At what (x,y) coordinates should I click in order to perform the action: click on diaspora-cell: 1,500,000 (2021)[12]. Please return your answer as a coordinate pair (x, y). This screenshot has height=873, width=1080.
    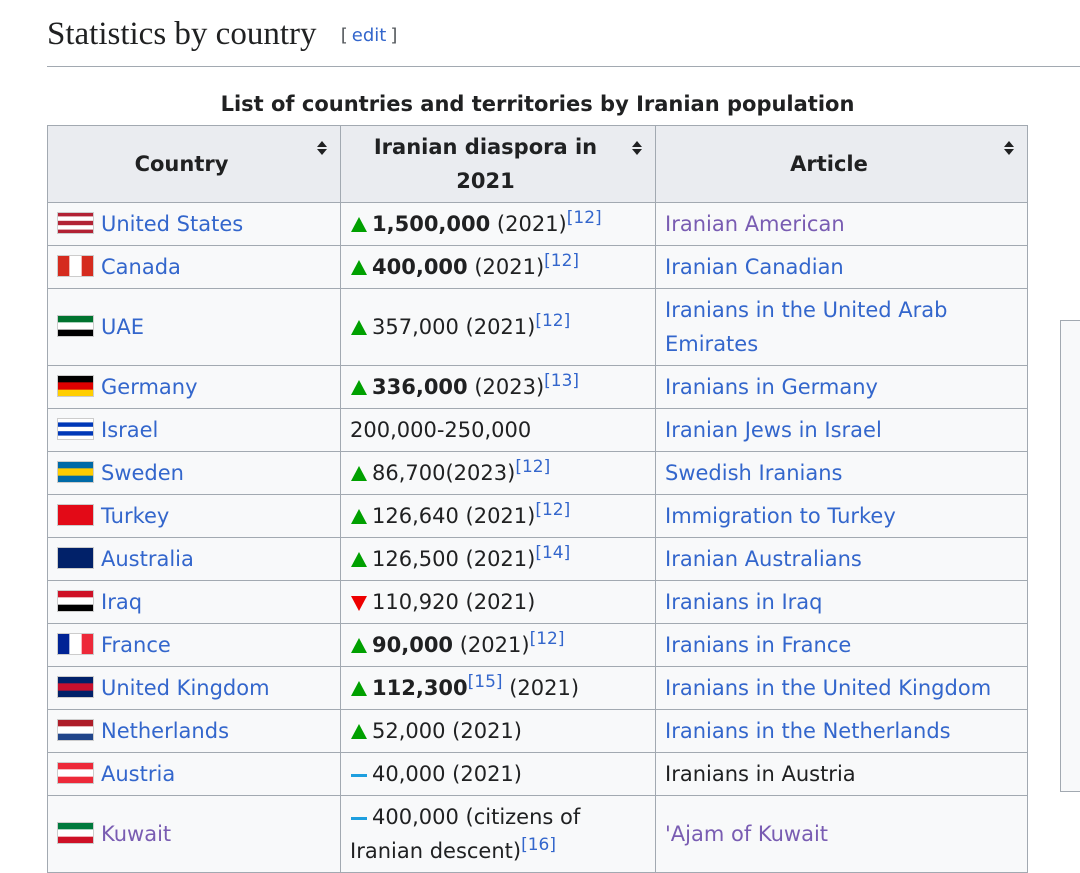
    Looking at the image, I should click on (498, 224).